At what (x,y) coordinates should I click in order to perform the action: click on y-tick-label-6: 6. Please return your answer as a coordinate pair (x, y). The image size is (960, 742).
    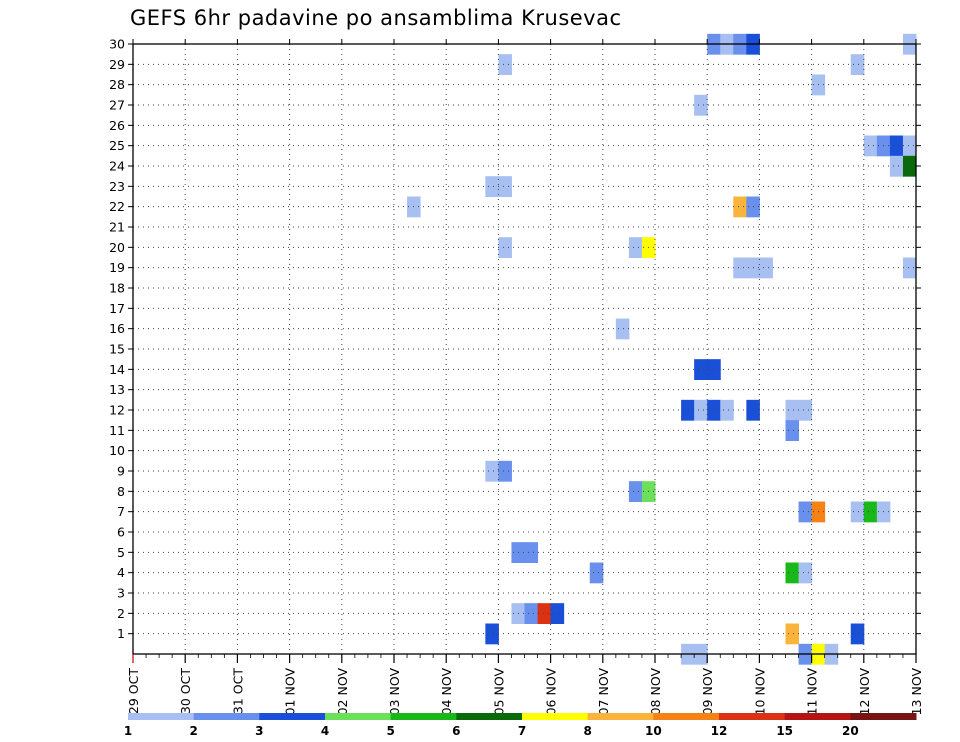
    Looking at the image, I should click on (121, 532).